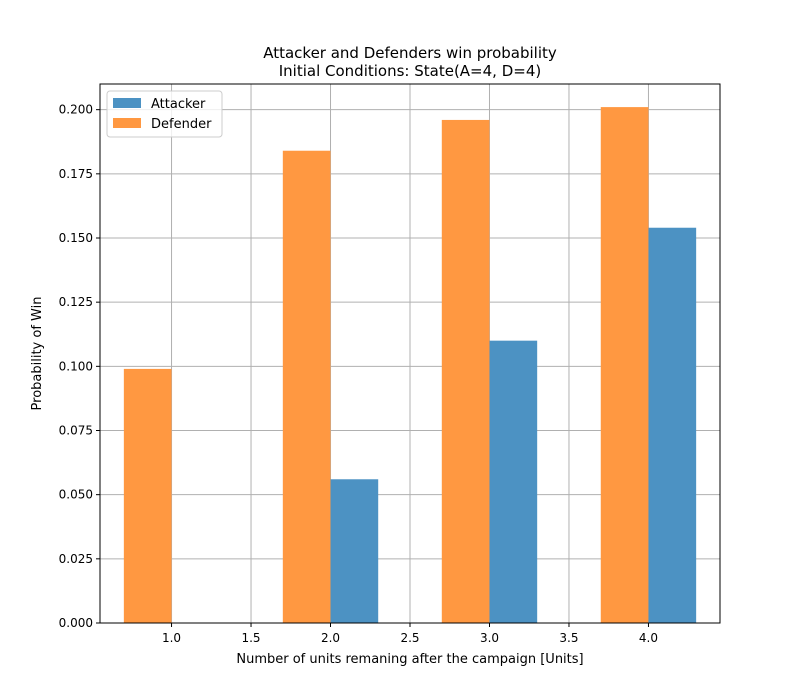  Describe the element at coordinates (76, 366) in the screenshot. I see `y-tick-label: 0.100` at that location.